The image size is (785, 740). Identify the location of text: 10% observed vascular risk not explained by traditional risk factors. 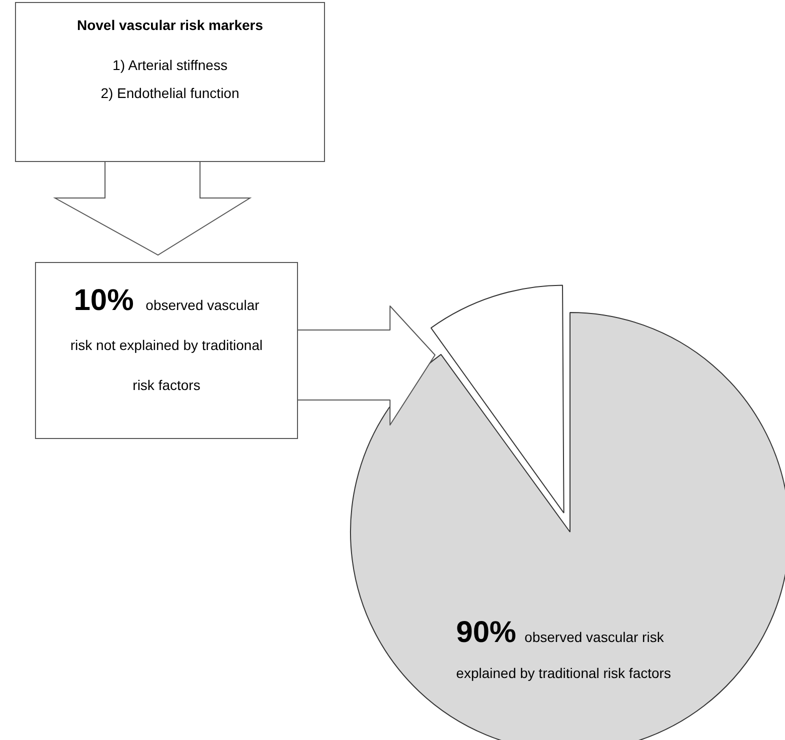
(166, 338).